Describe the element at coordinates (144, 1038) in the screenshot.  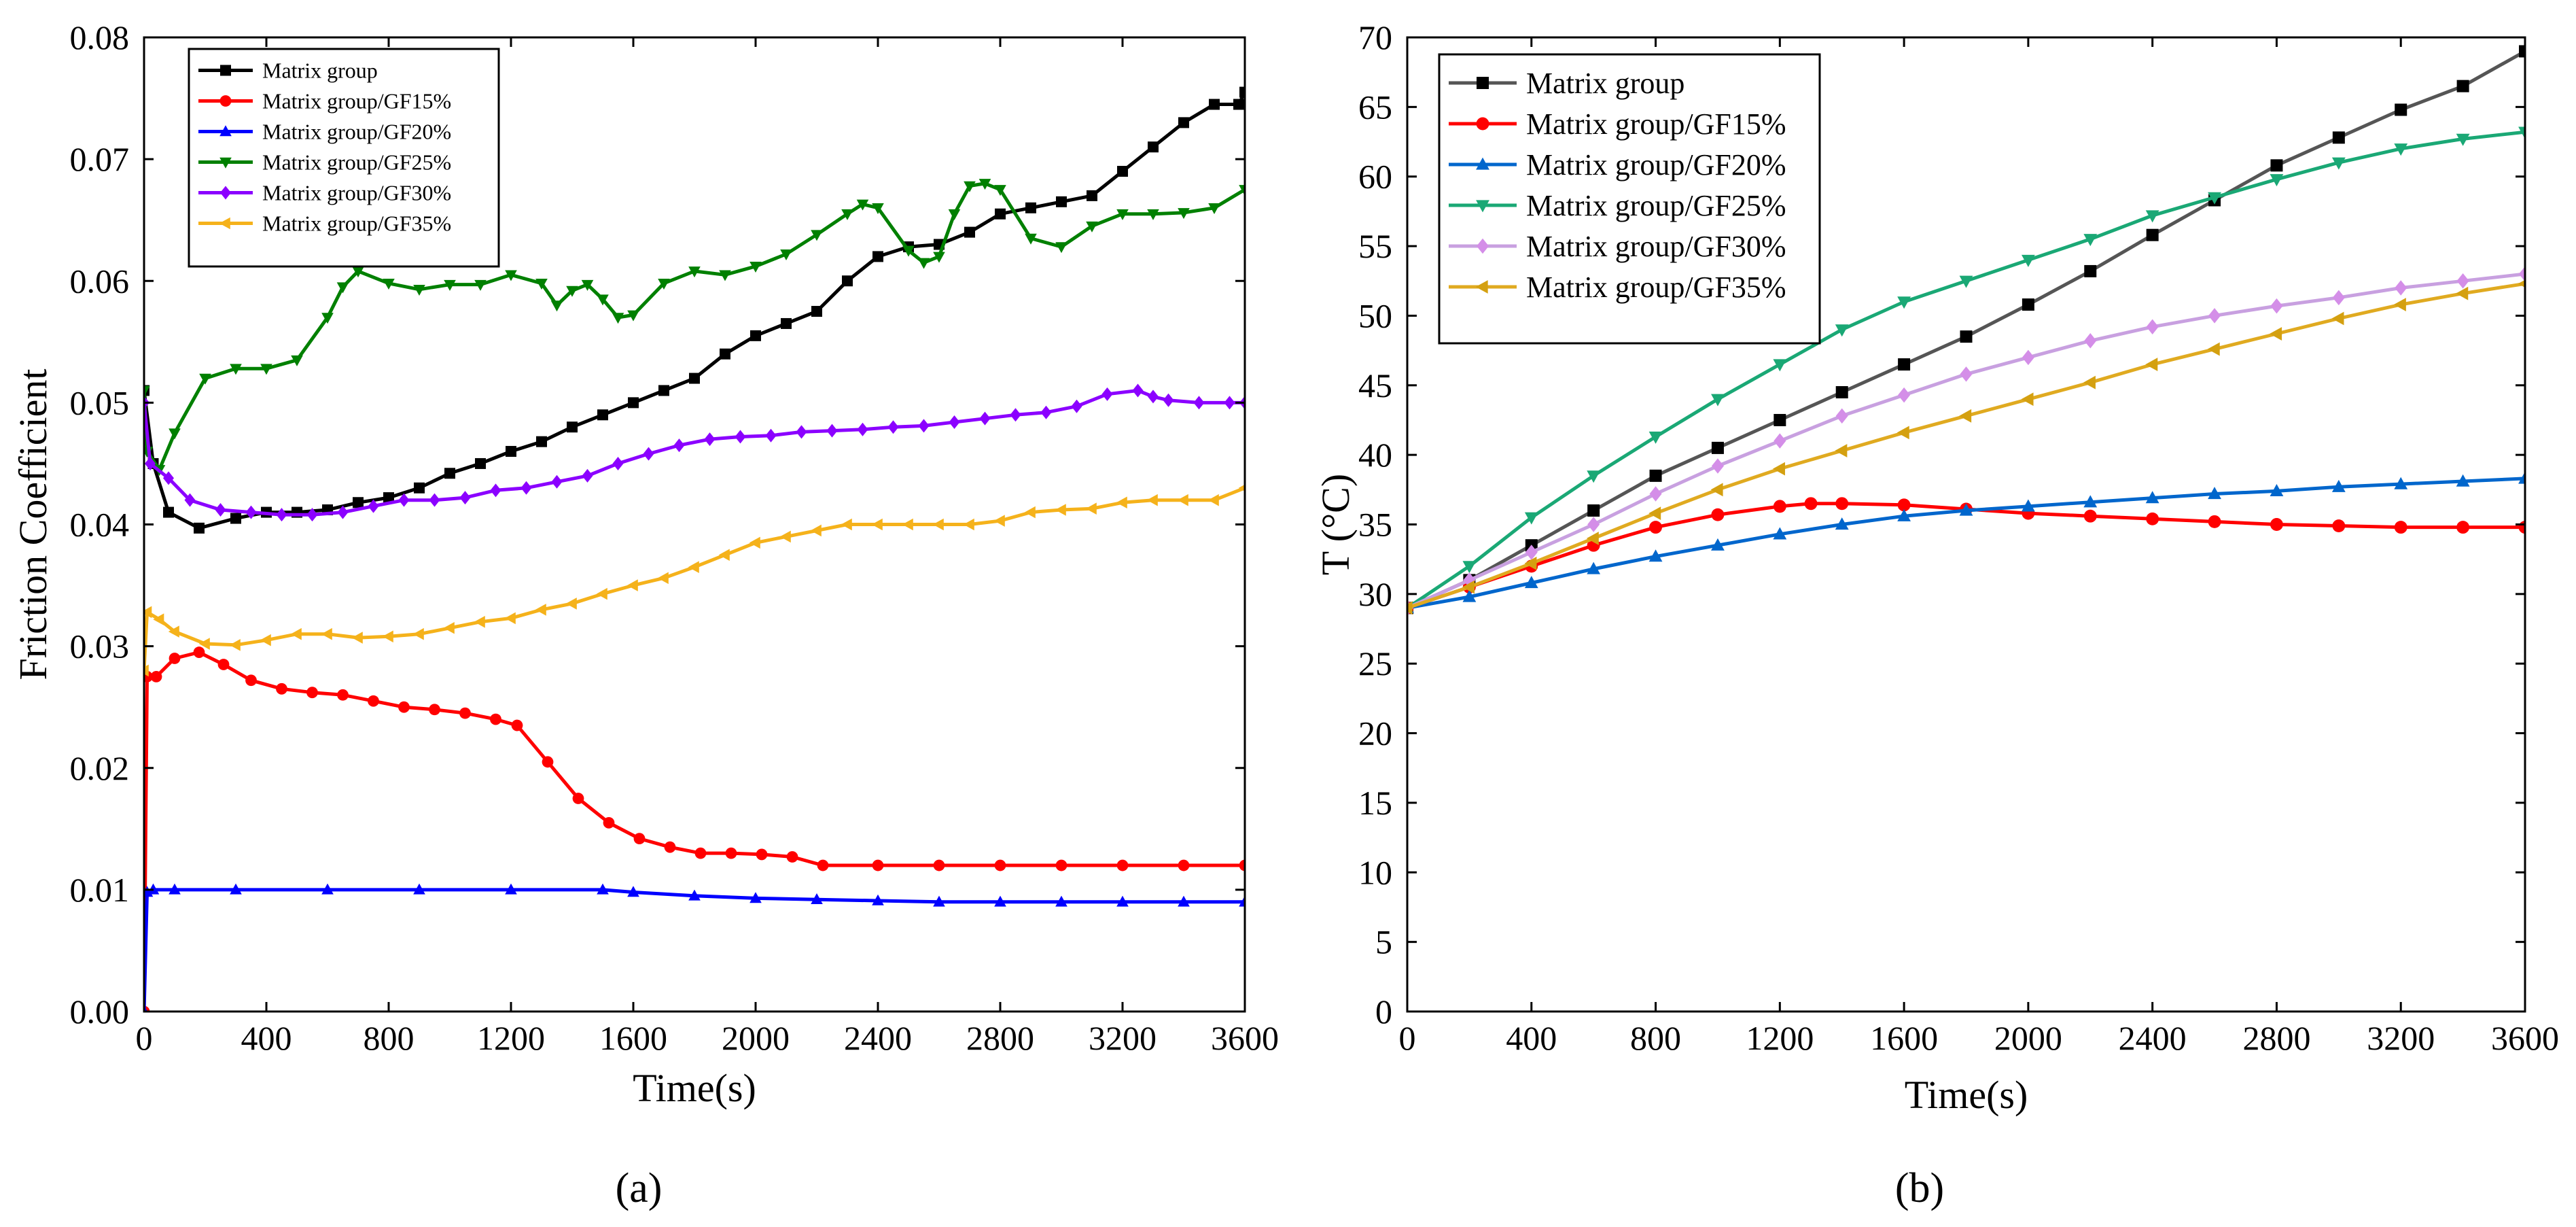
I see `x-tick-label: 0` at that location.